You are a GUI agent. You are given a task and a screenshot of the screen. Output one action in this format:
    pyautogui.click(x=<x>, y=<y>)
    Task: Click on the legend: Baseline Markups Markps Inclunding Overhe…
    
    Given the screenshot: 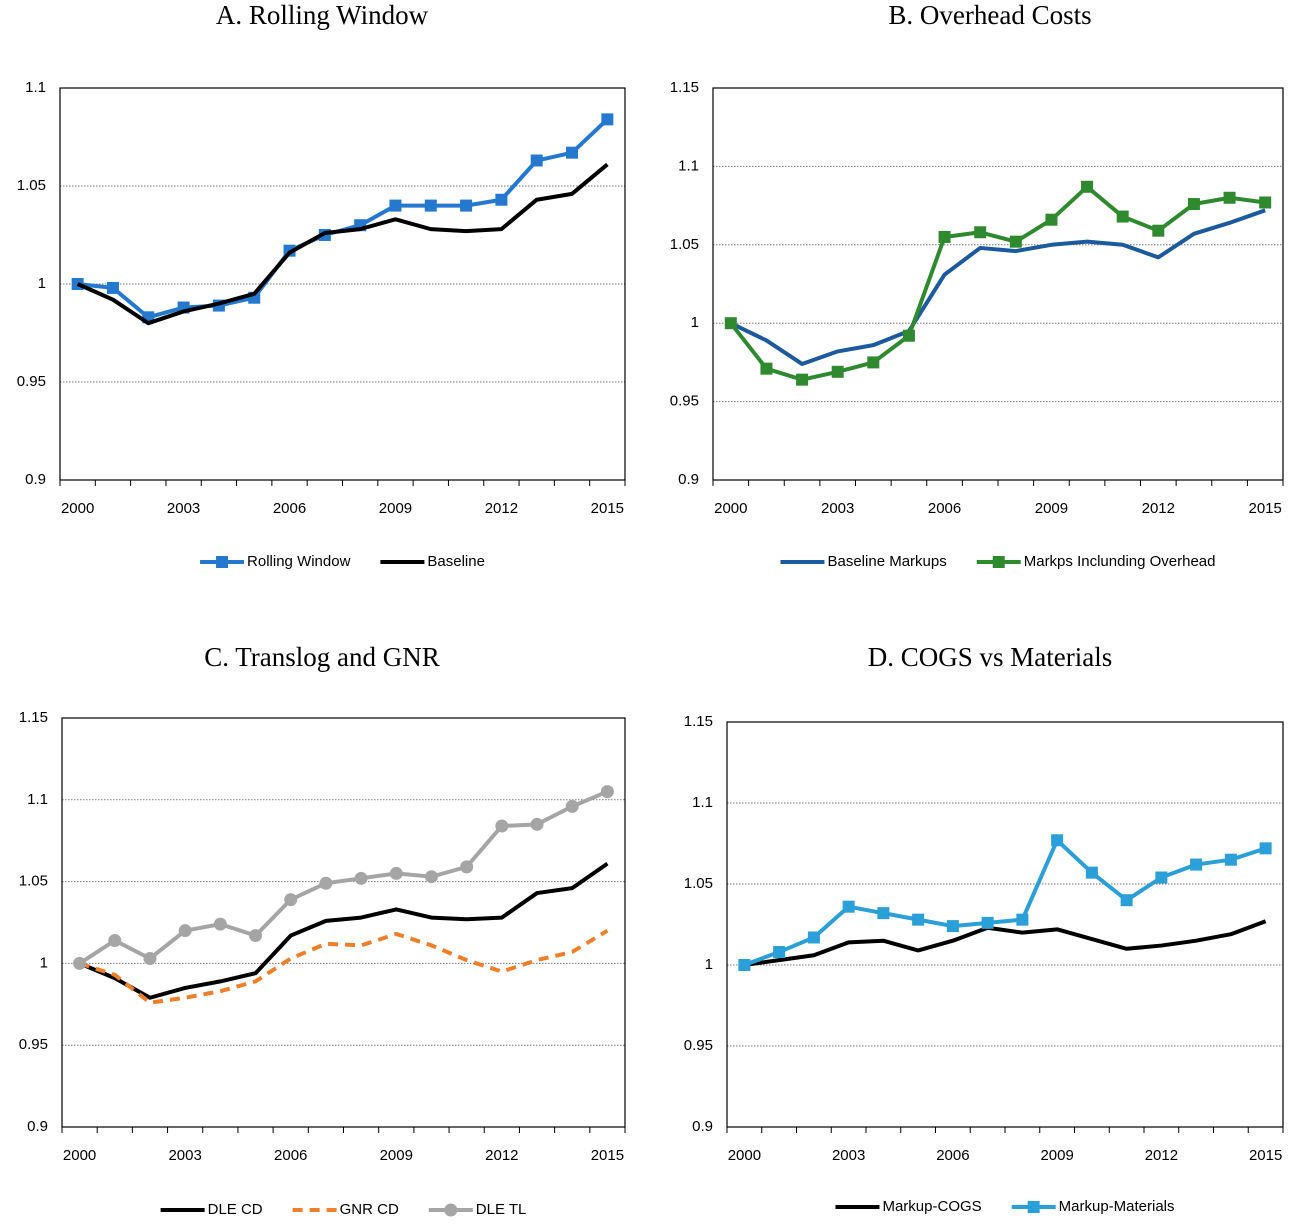 What is the action you would take?
    pyautogui.click(x=998, y=561)
    